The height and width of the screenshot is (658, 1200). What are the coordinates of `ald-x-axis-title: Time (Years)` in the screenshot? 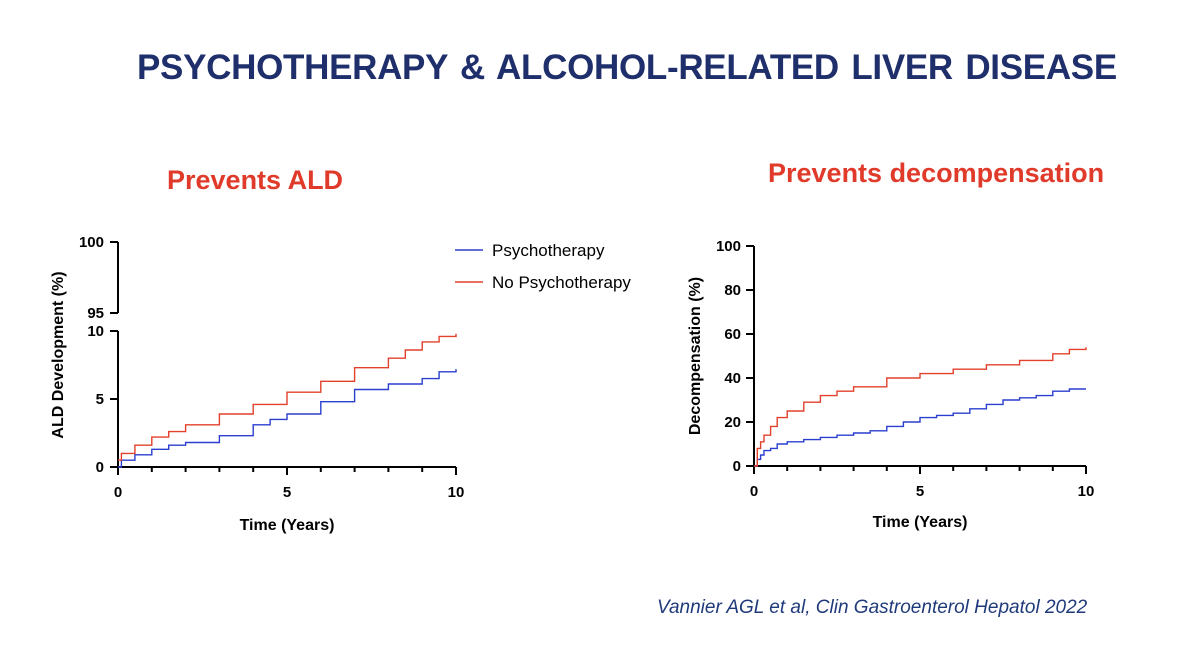 It's located at (287, 525).